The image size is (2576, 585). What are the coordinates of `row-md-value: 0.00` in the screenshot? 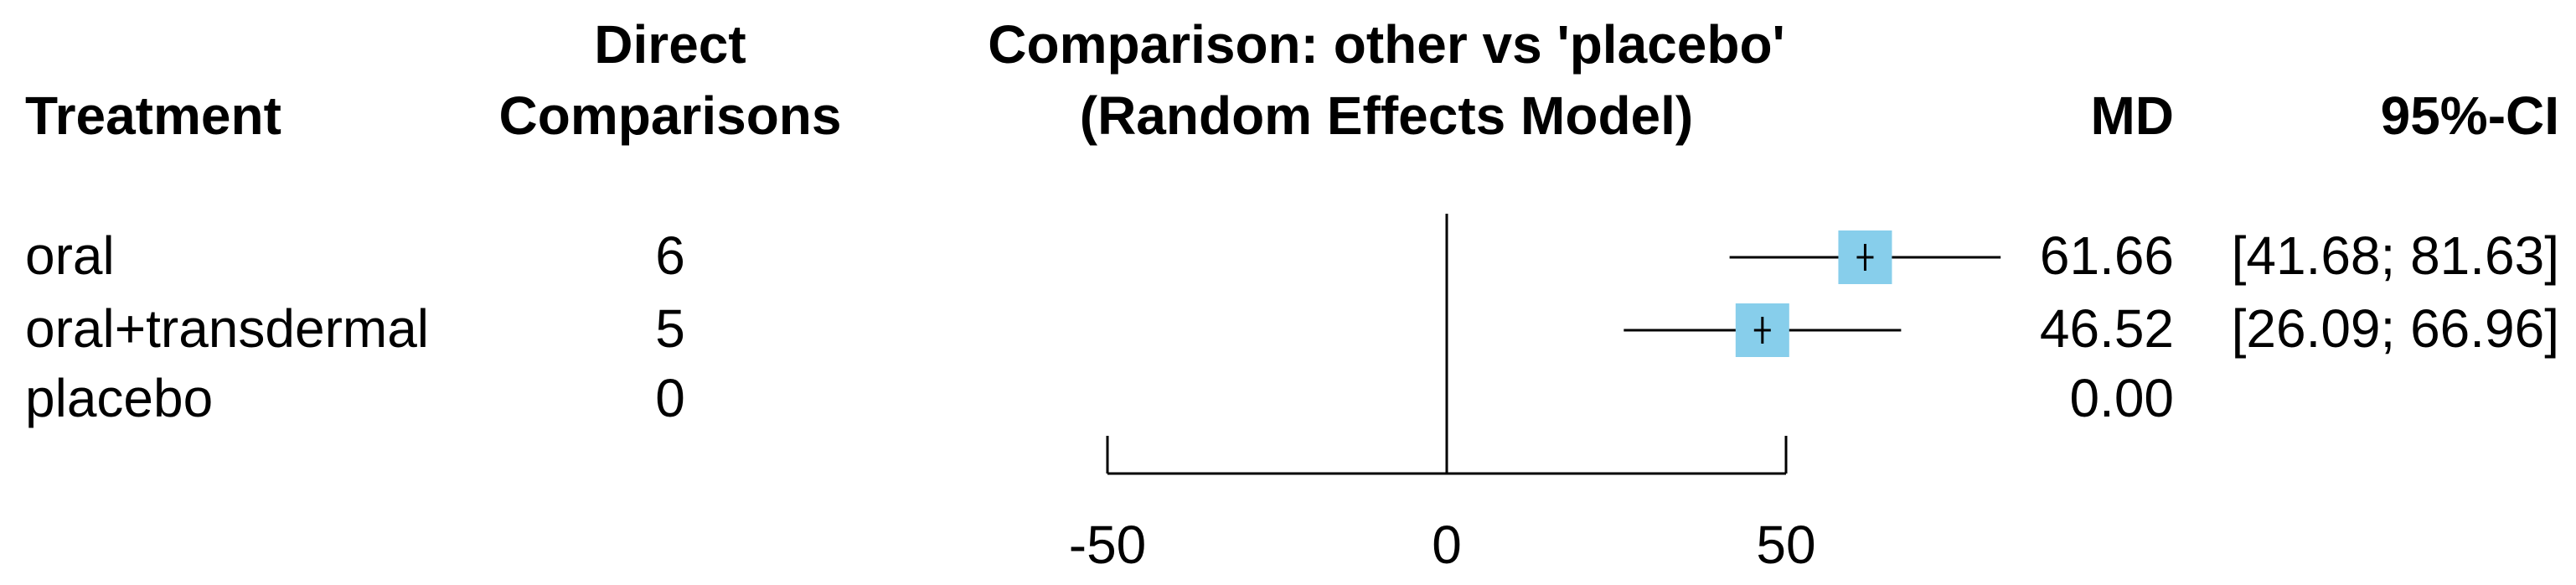 It's located at (2121, 398).